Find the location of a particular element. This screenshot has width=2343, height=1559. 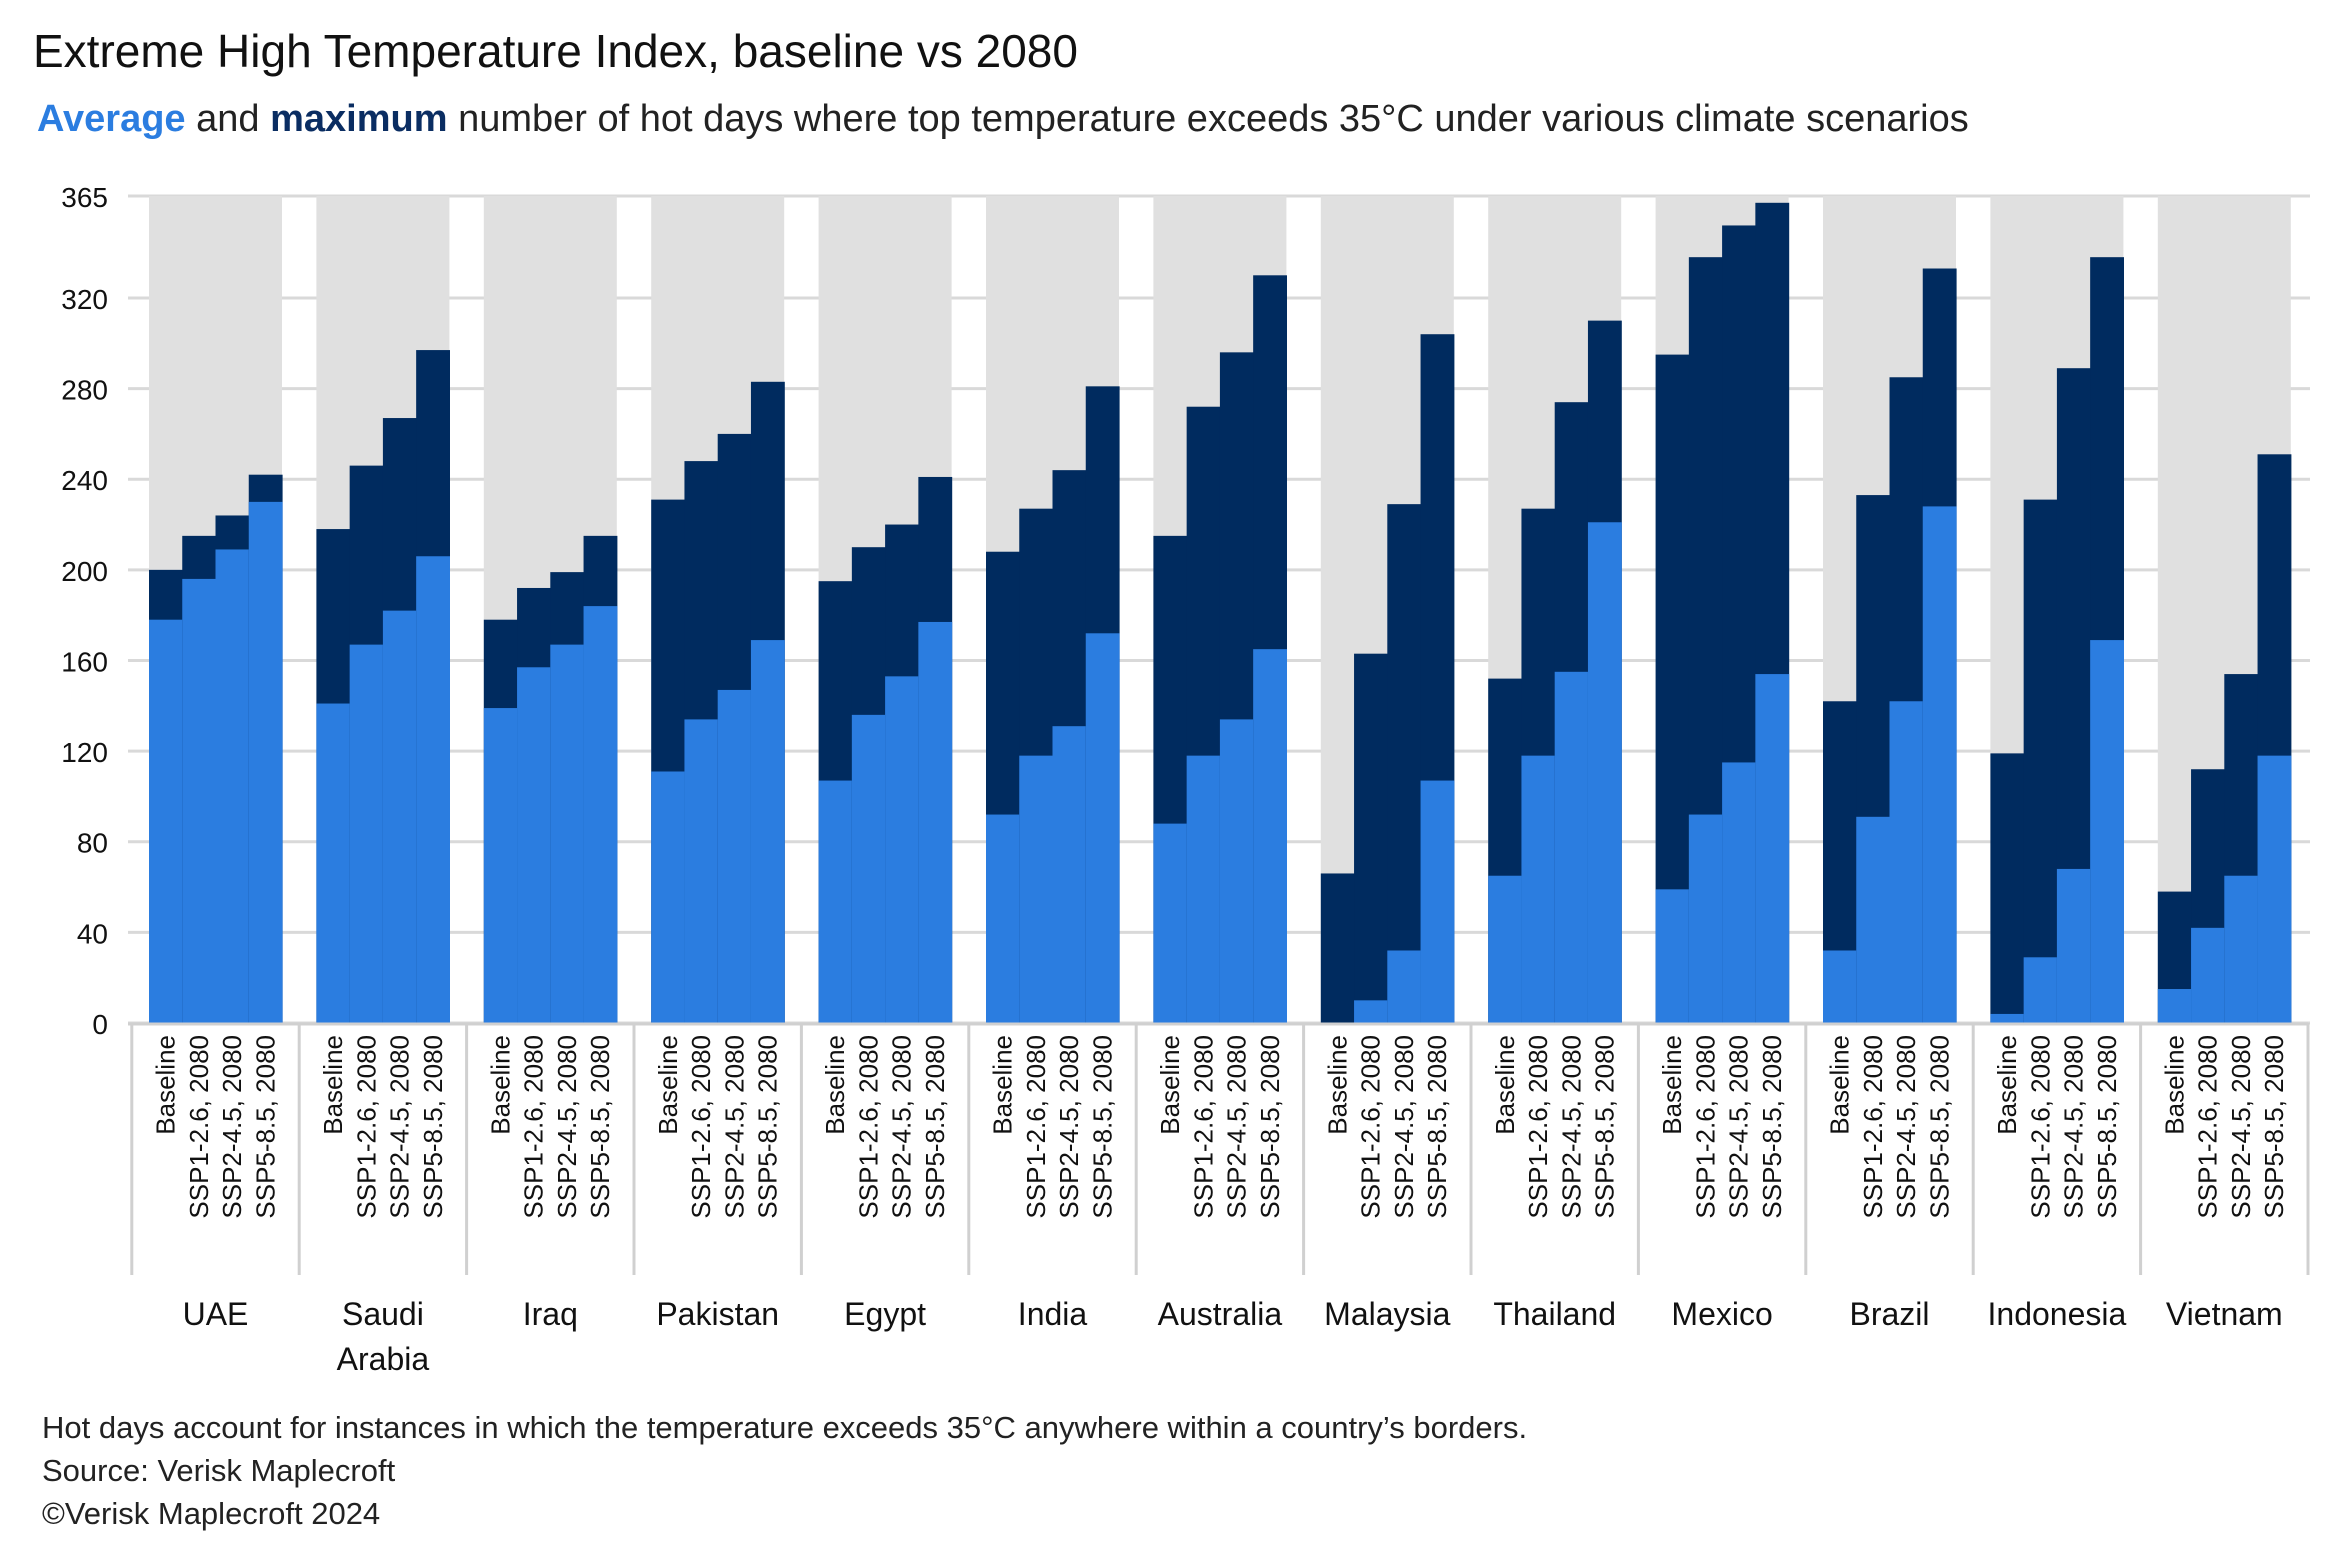

country-label: Vietnam is located at coordinates (2224, 1314).